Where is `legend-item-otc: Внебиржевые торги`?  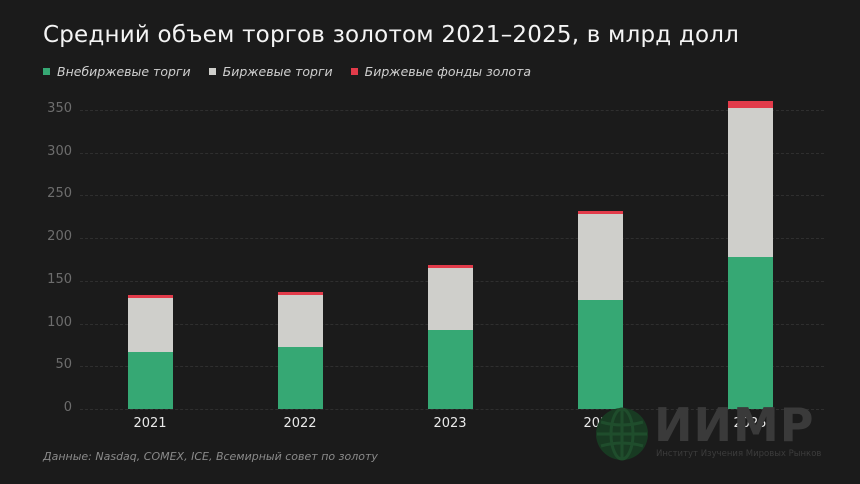 legend-item-otc: Внебиржевые торги is located at coordinates (117, 71).